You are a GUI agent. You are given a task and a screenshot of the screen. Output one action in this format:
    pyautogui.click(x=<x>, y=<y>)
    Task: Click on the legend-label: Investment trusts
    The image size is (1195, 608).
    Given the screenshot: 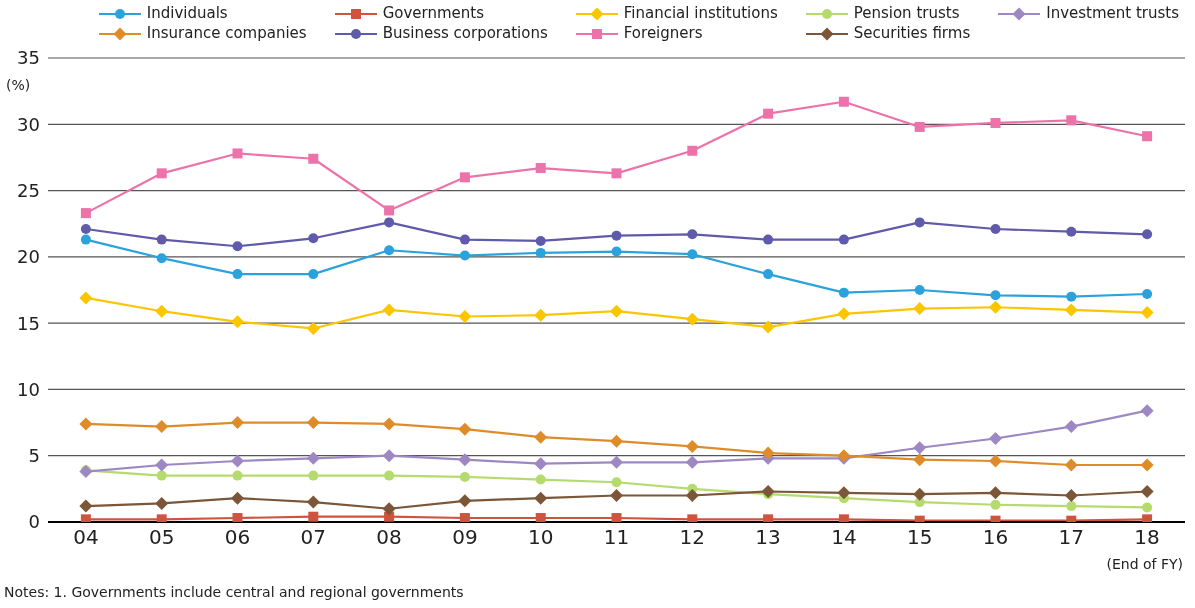 What is the action you would take?
    pyautogui.click(x=1112, y=13)
    